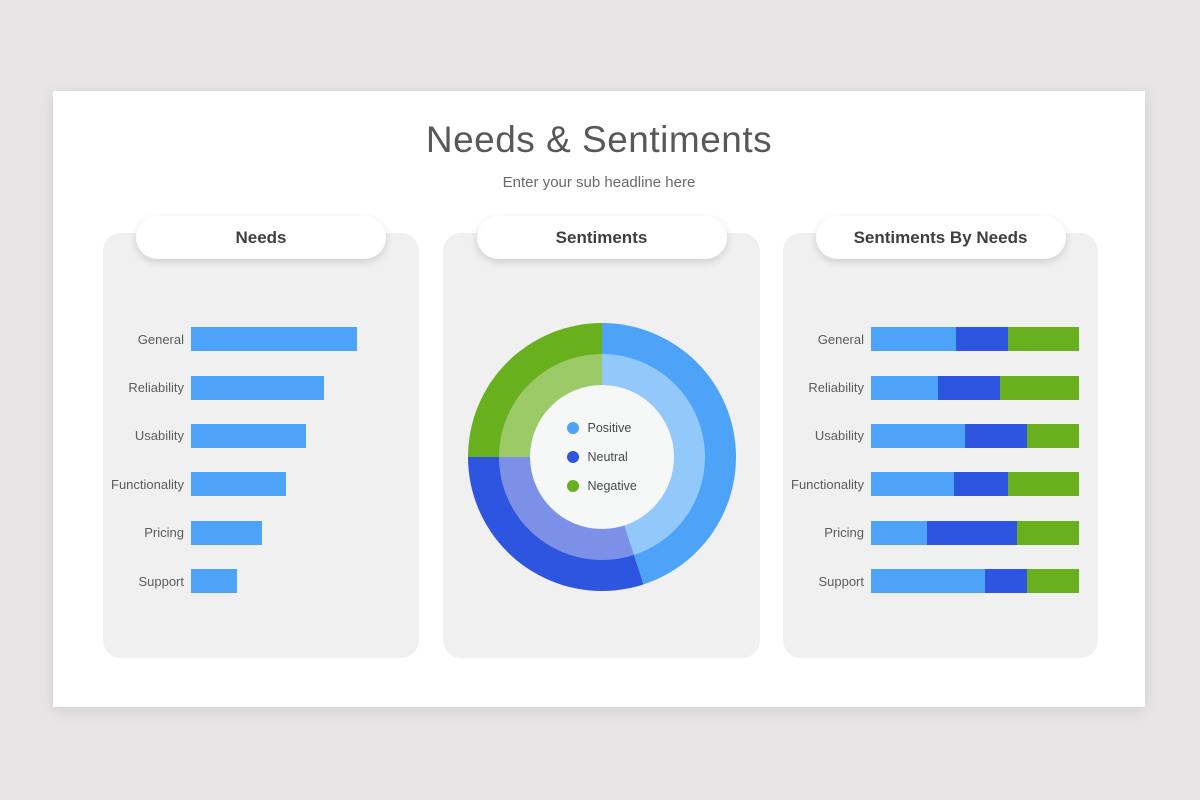 This screenshot has width=1200, height=800. Describe the element at coordinates (599, 139) in the screenshot. I see `slide-title: Needs & Sentiments` at that location.